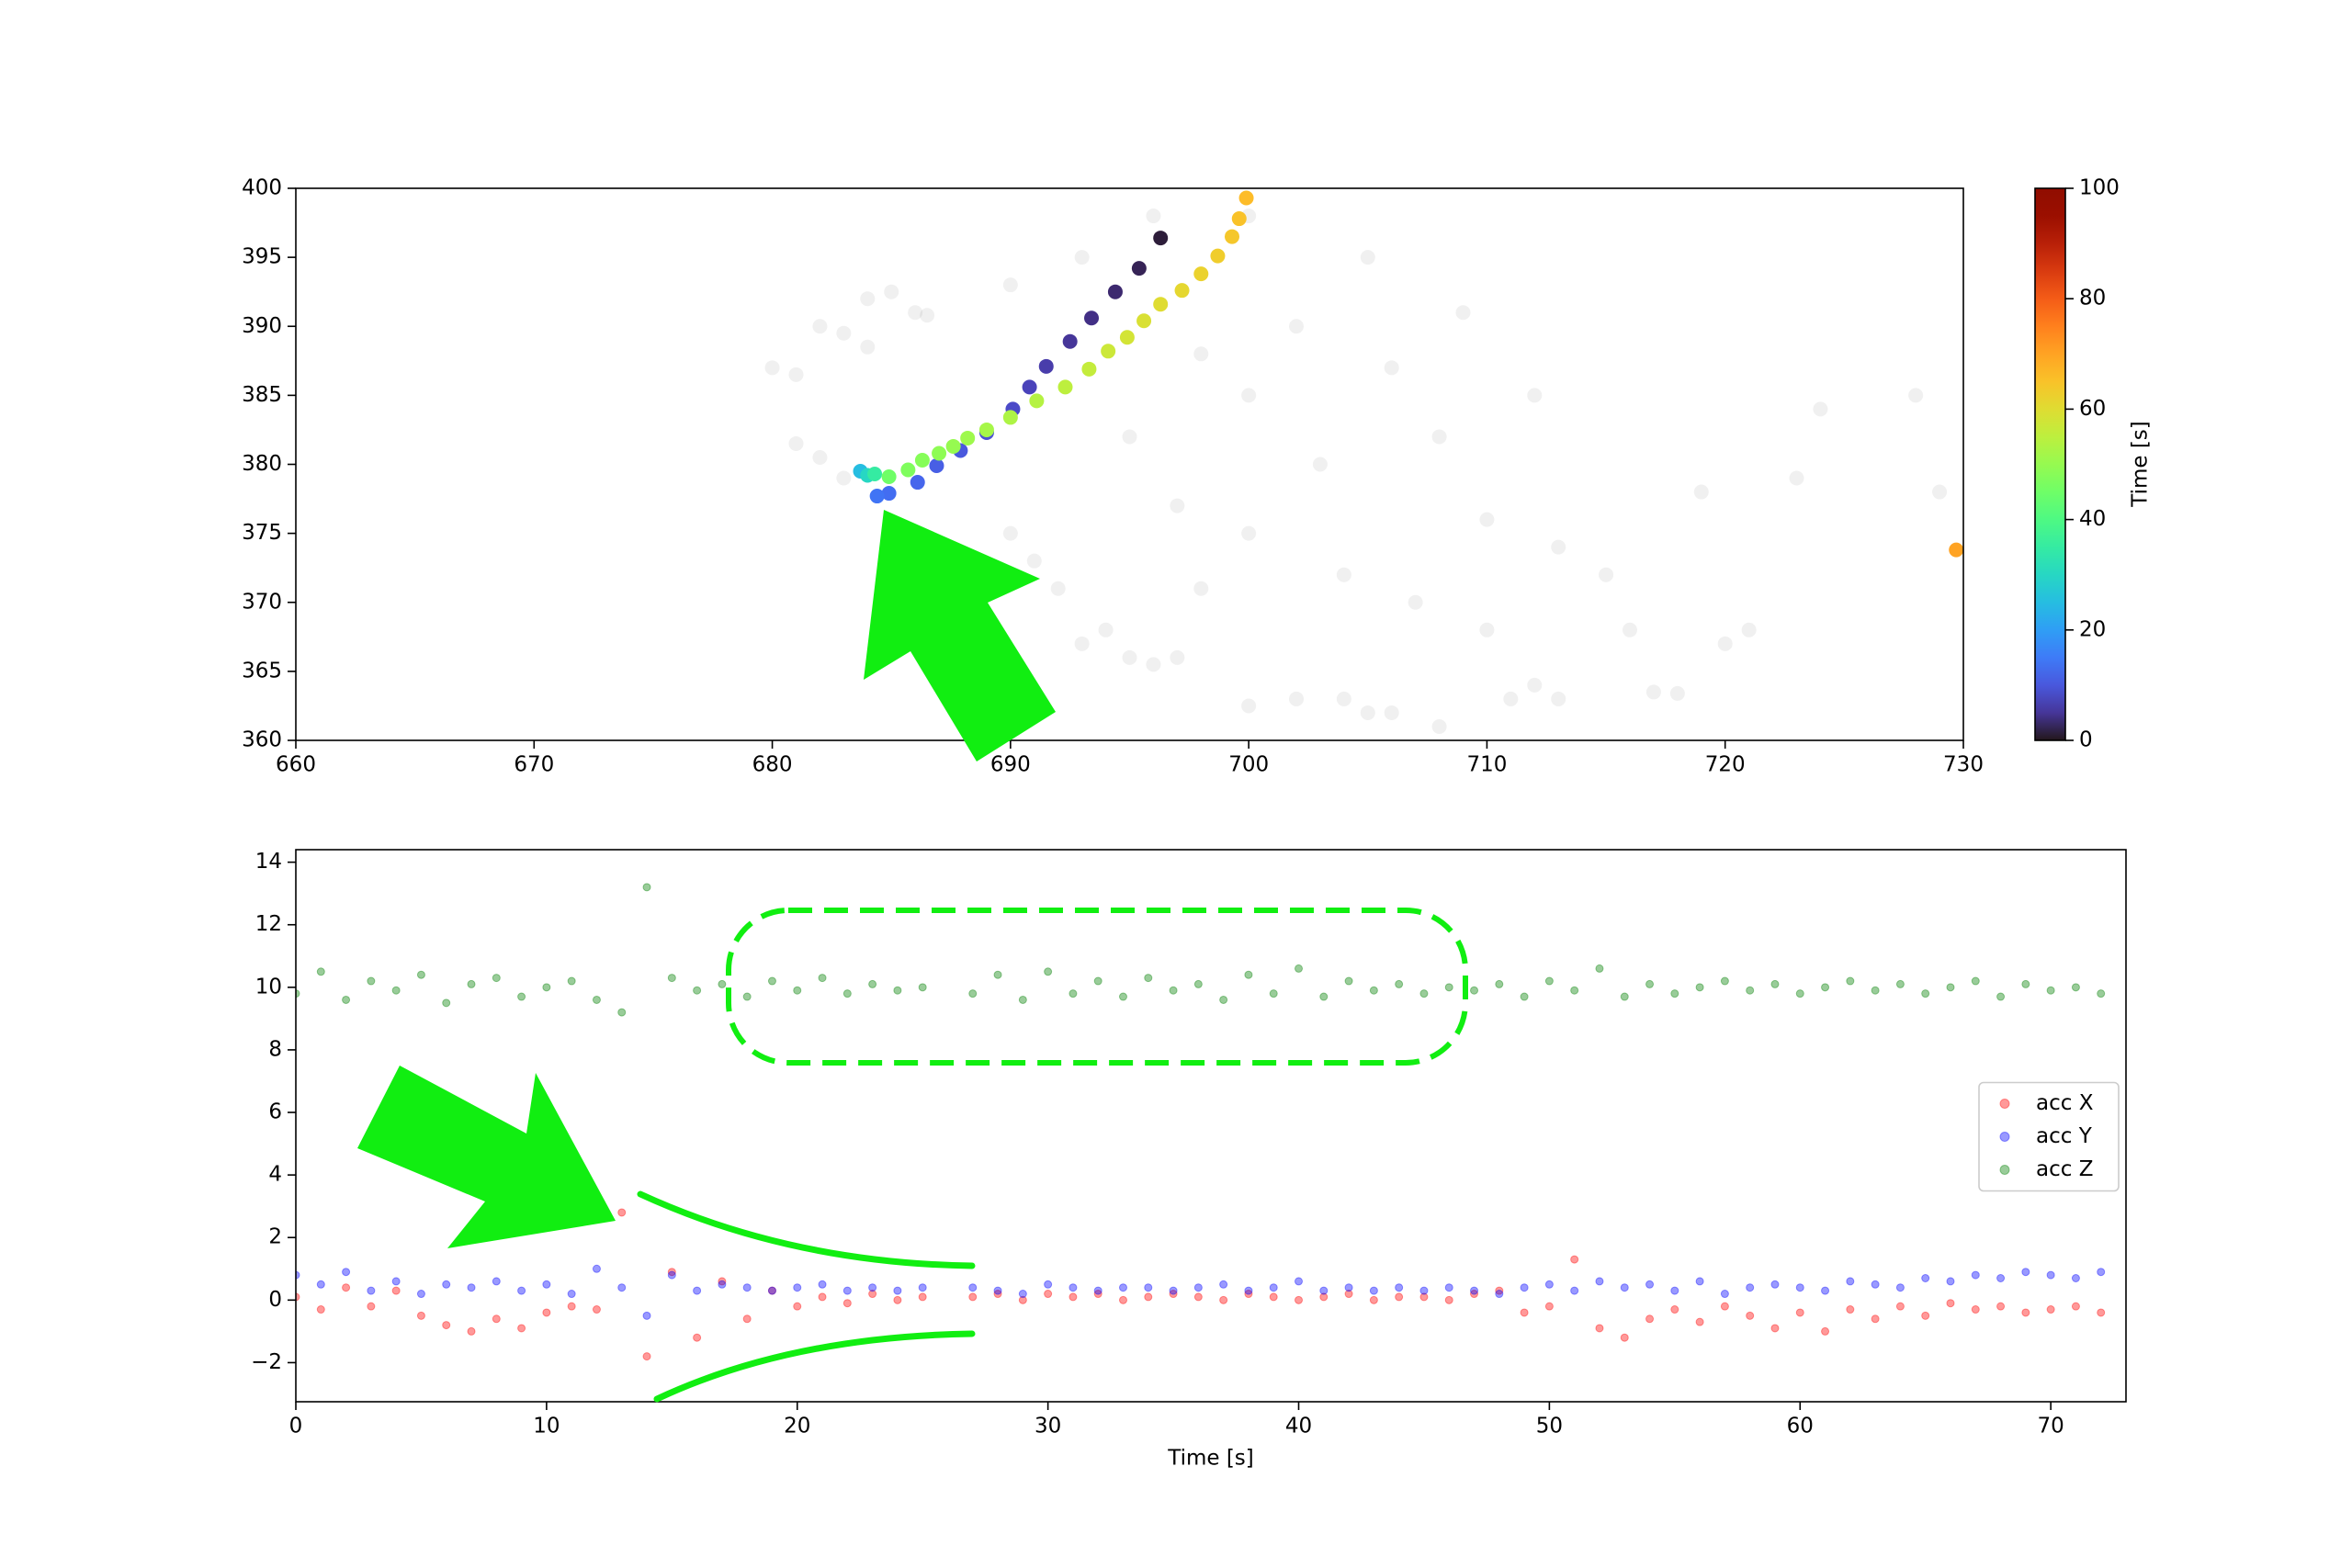 This screenshot has width=2352, height=1568. I want to click on legend-marker, so click(2004, 1170).